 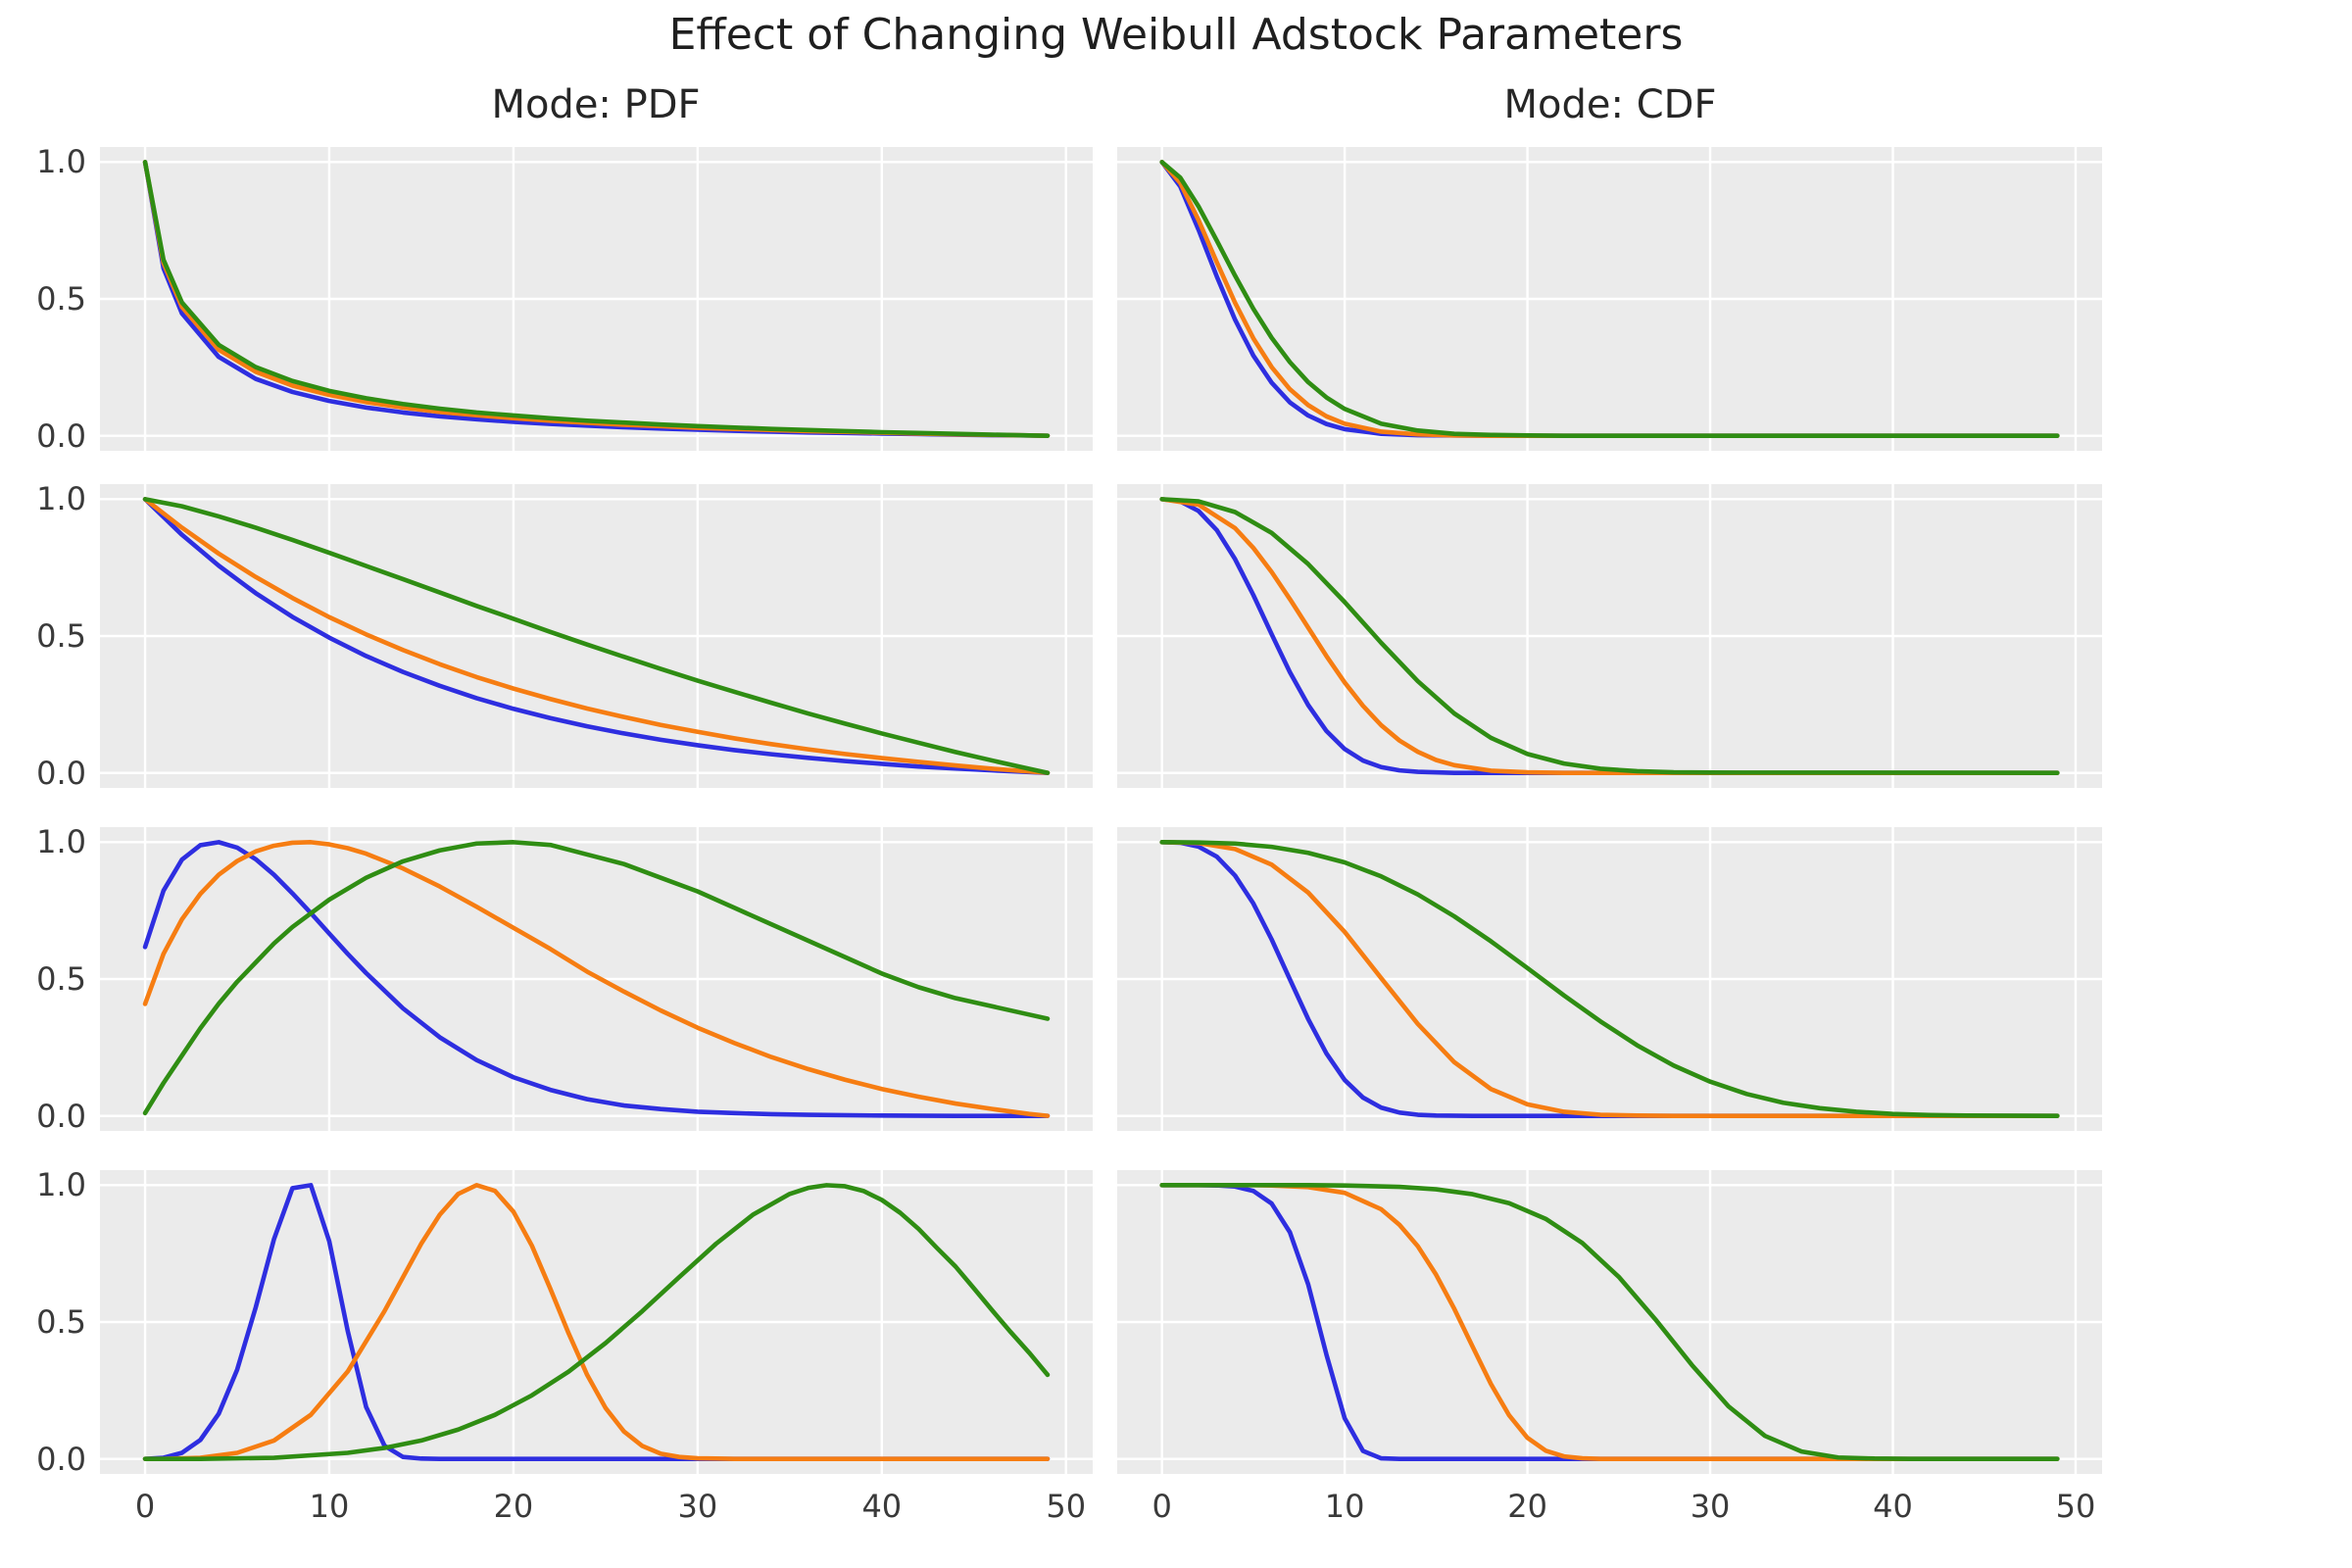 I want to click on subplot-title-cdf: Mode: CDF, so click(x=1610, y=104).